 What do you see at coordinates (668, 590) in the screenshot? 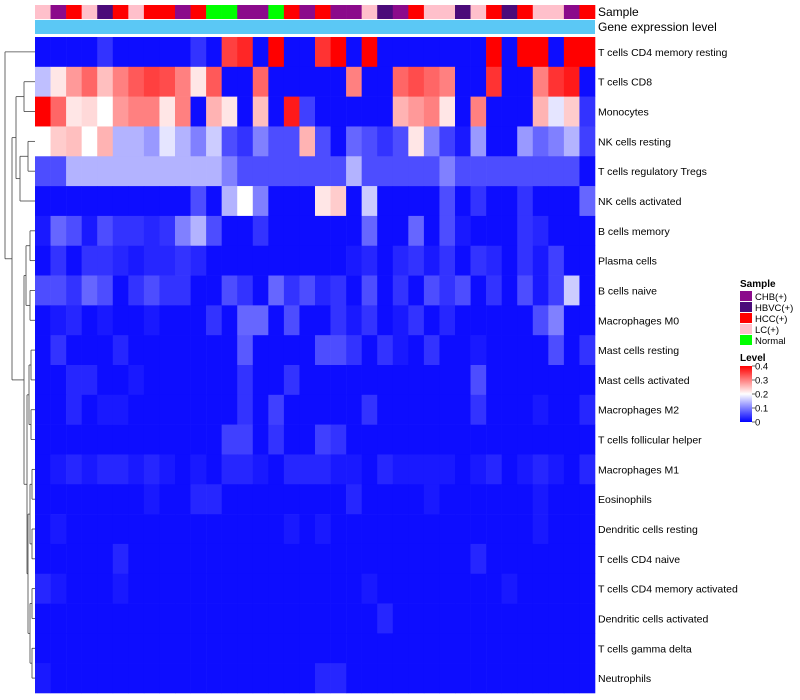
I see `row-label: T cells CD4 memory activated` at bounding box center [668, 590].